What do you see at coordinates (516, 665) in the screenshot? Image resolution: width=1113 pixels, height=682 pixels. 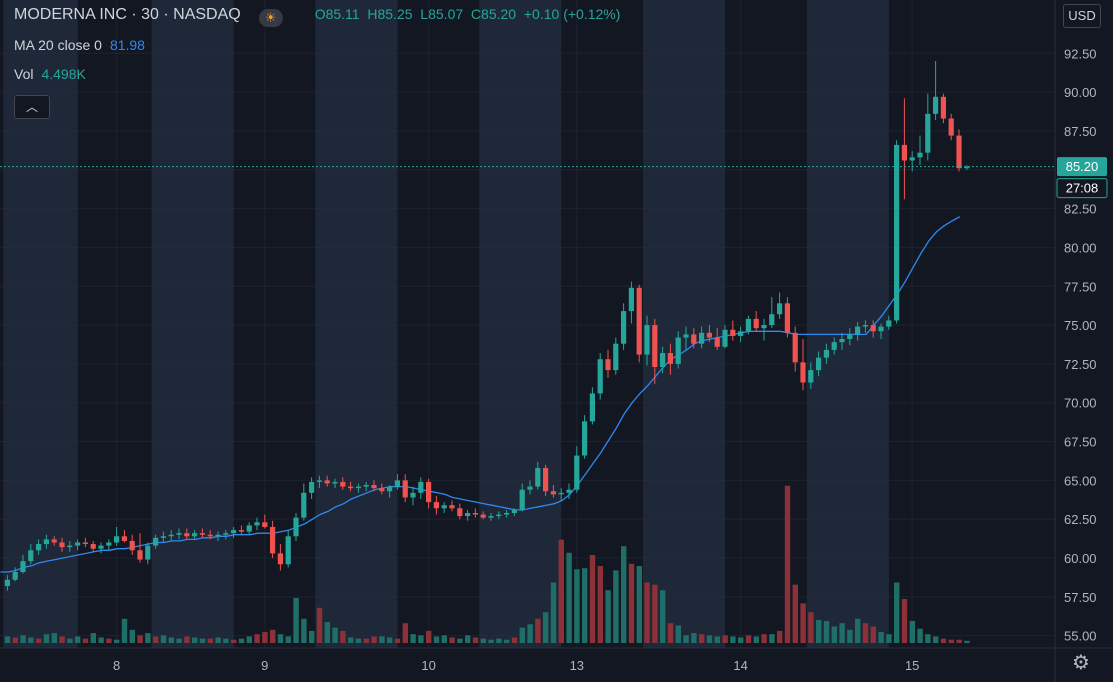 I see `time-axis: 8 9 10 13 14 15` at bounding box center [516, 665].